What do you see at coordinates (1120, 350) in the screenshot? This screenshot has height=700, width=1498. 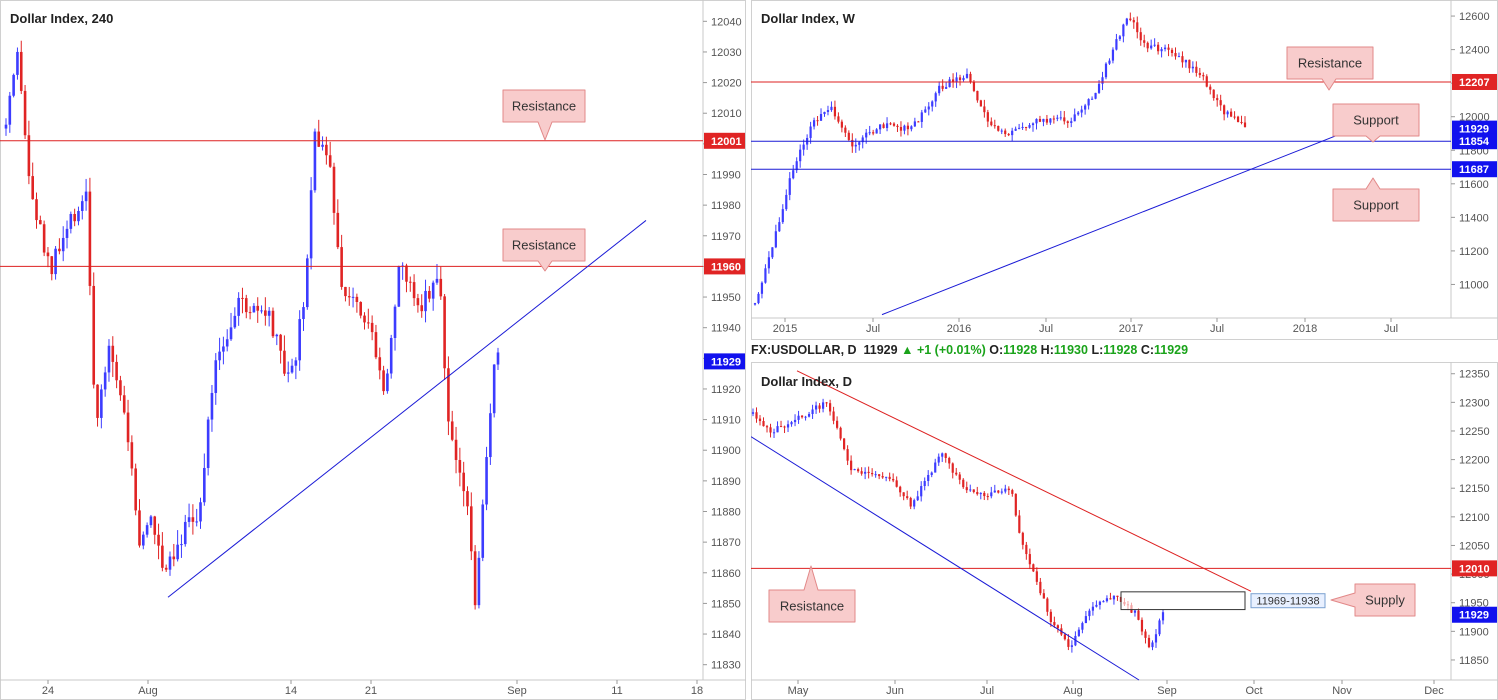 I see `low-value: 11928` at bounding box center [1120, 350].